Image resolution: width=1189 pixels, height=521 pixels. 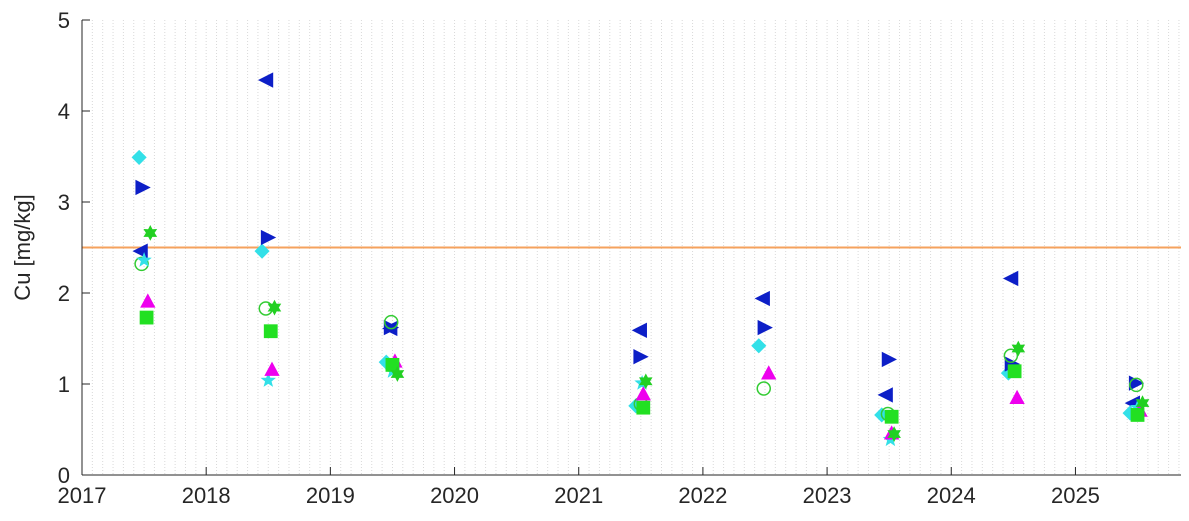 I want to click on y-tick-label: 2, so click(x=64, y=293).